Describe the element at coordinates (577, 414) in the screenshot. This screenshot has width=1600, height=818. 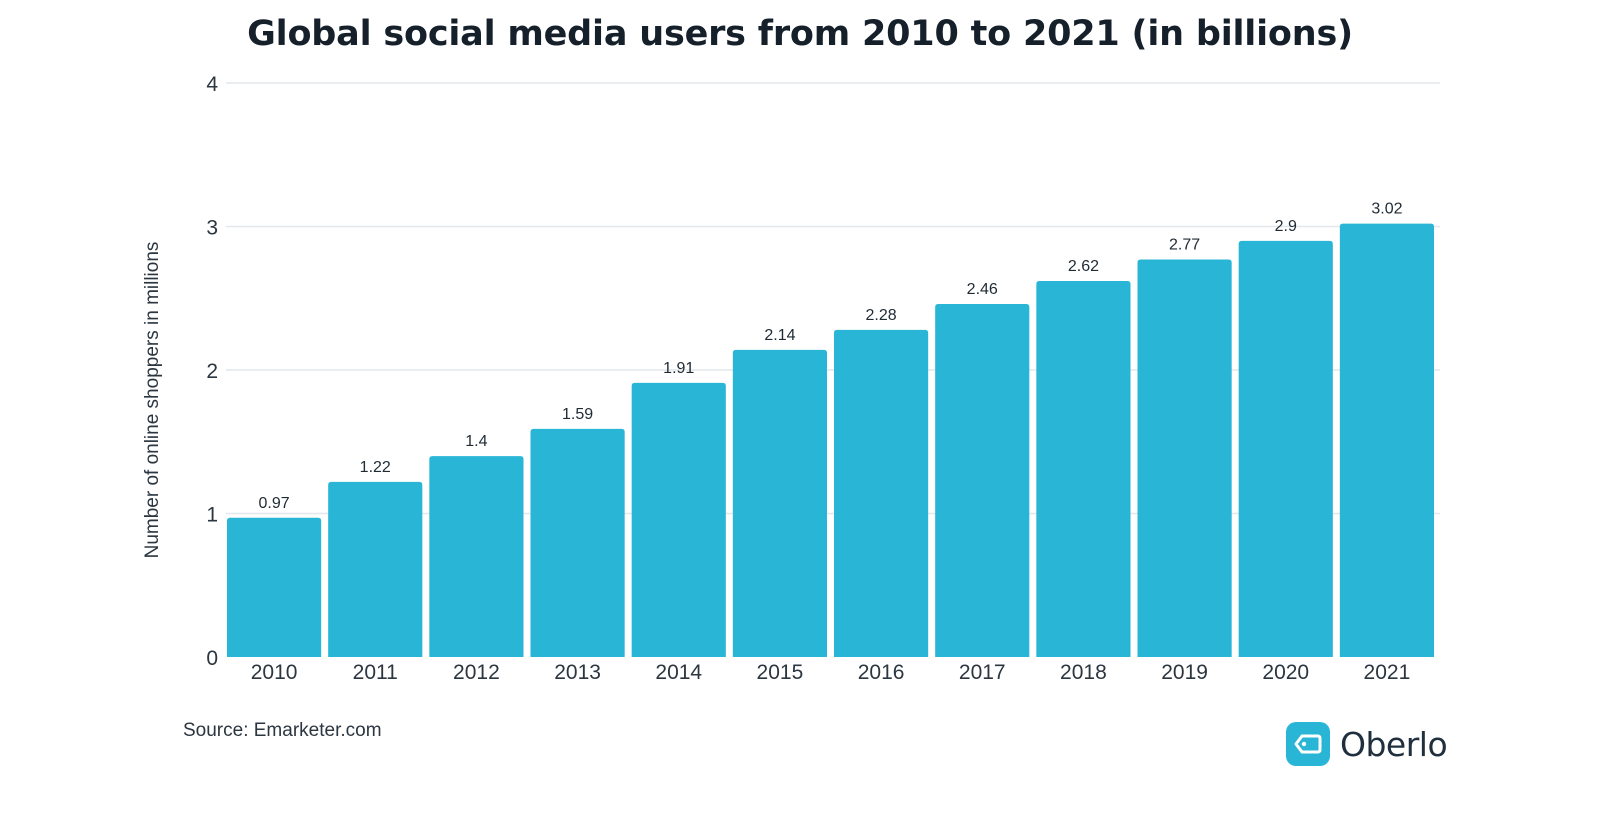
I see `data-label: 1.59` at that location.